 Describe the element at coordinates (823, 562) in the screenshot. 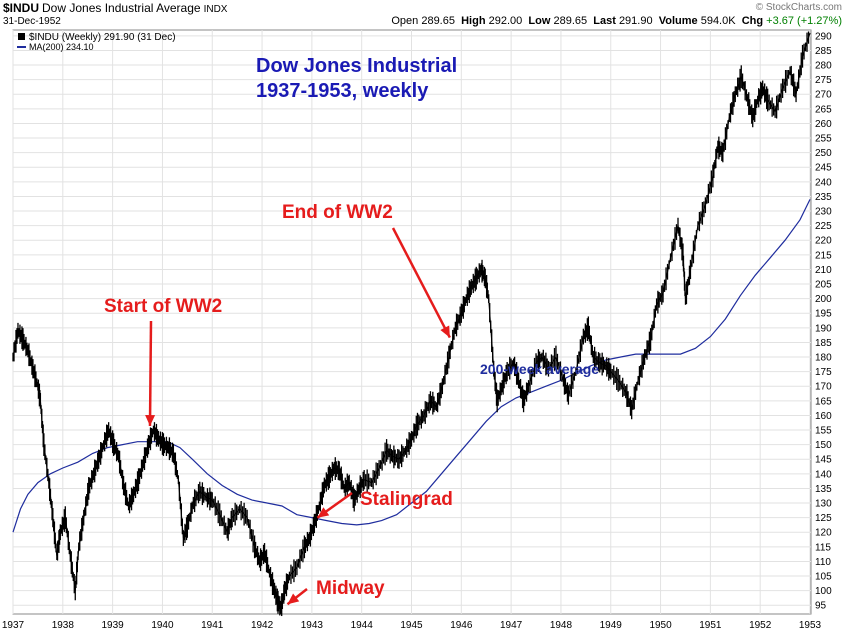

I see `y-tick-label: 110` at that location.